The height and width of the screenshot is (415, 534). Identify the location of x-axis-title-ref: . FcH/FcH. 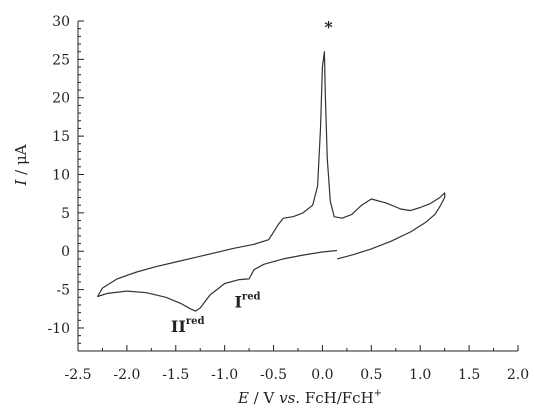
(334, 398).